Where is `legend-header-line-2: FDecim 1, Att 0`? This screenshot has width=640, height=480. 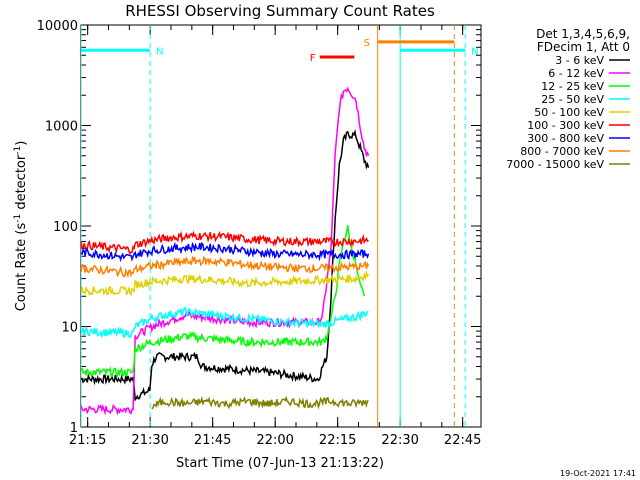 legend-header-line-2: FDecim 1, Att 0 is located at coordinates (583, 47).